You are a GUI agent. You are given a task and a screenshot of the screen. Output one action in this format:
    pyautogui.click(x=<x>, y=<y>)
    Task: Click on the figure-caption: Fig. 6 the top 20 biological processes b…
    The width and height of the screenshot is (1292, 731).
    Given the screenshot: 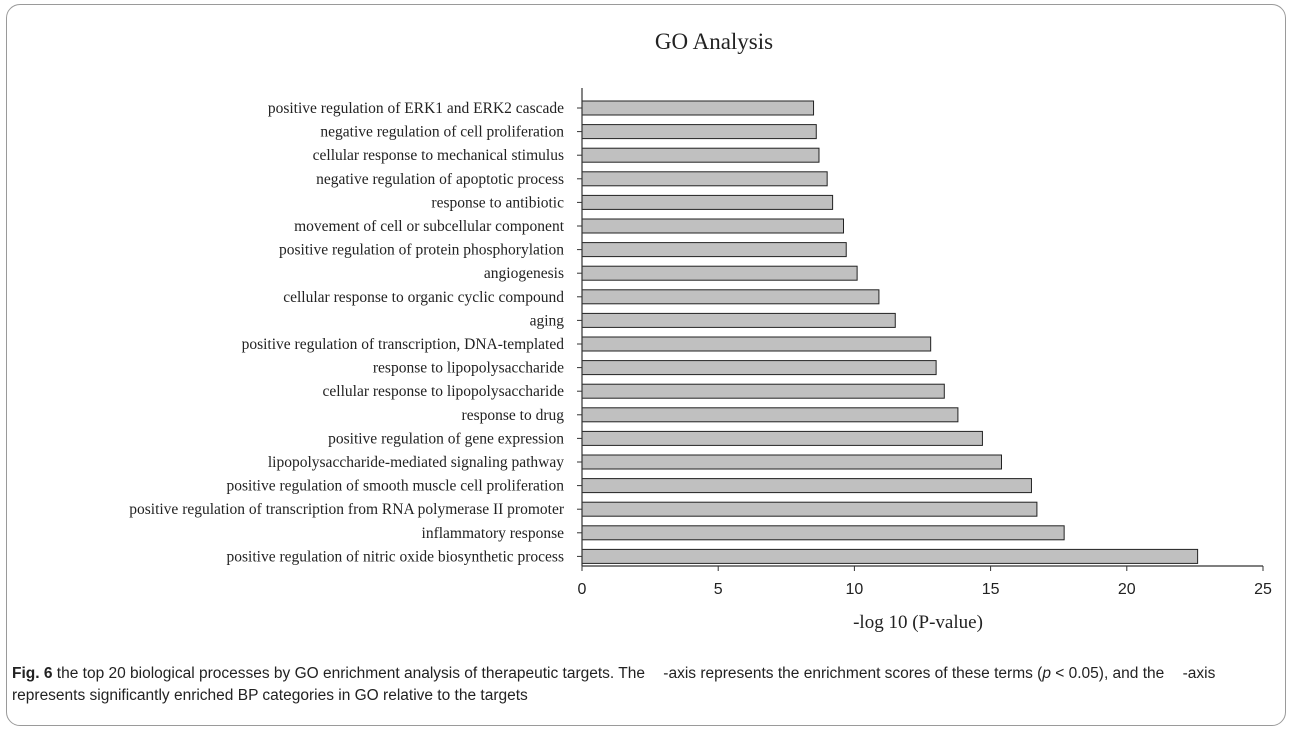 What is the action you would take?
    pyautogui.click(x=646, y=685)
    